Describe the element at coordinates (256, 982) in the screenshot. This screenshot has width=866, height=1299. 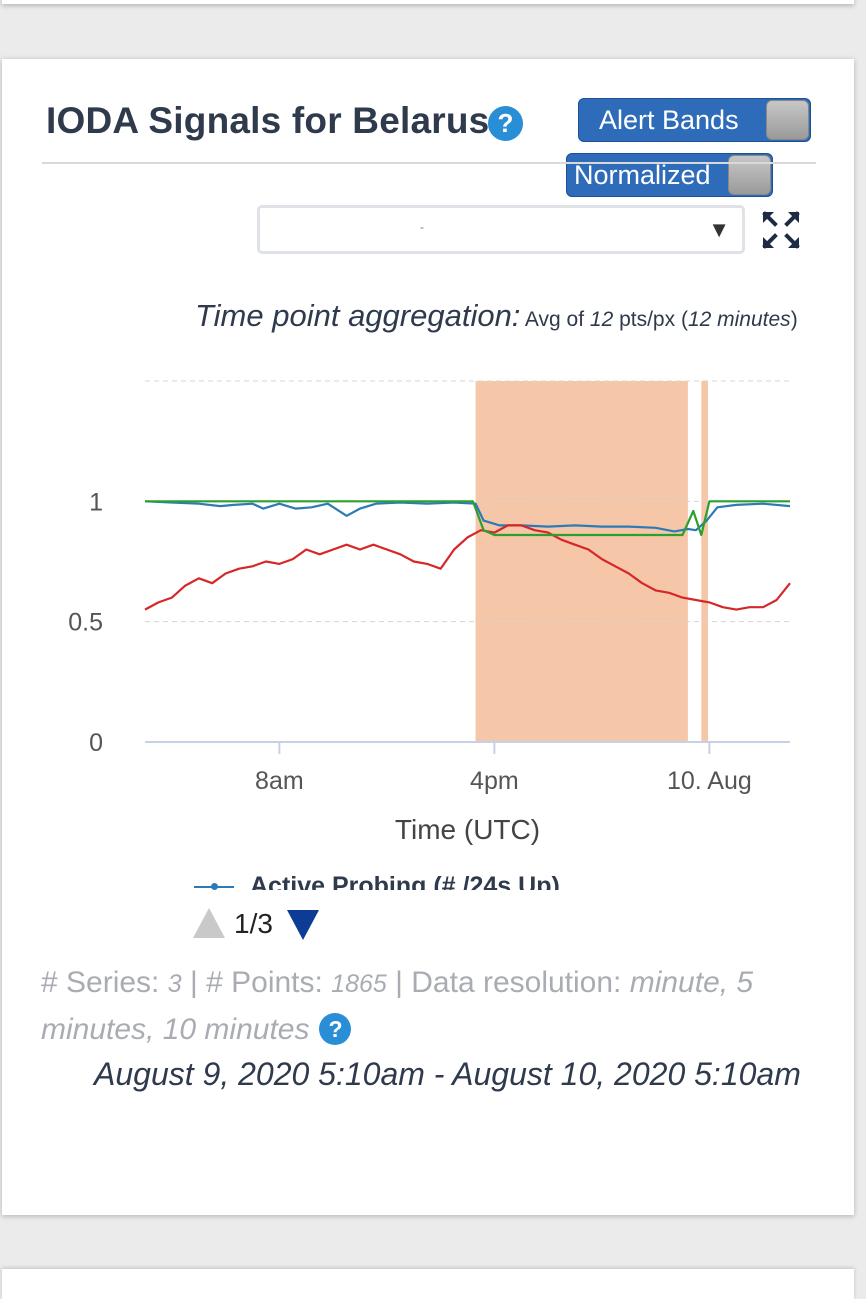
I see `points-count-label: | # Points:` at that location.